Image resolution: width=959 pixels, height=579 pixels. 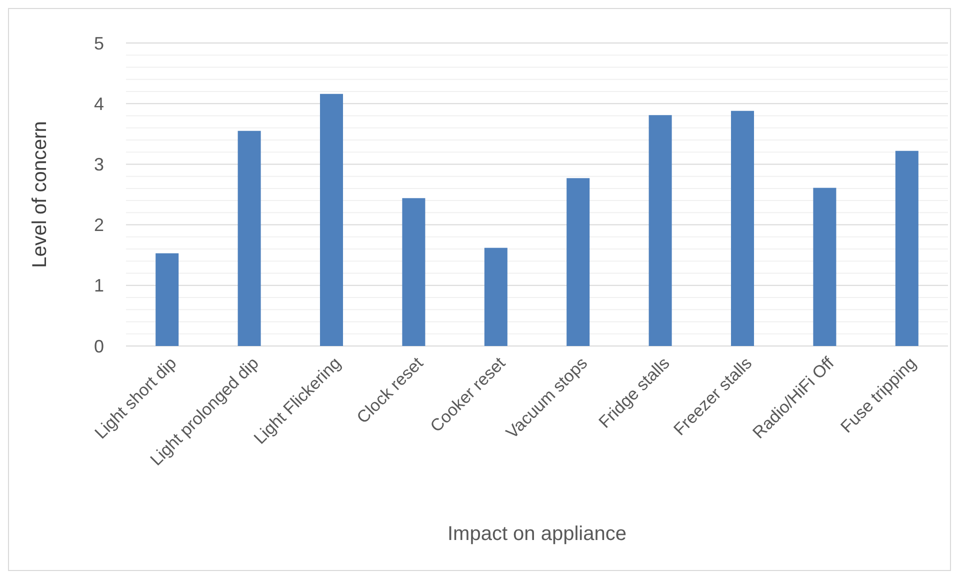 I want to click on y-tick-label: 0, so click(x=99, y=346).